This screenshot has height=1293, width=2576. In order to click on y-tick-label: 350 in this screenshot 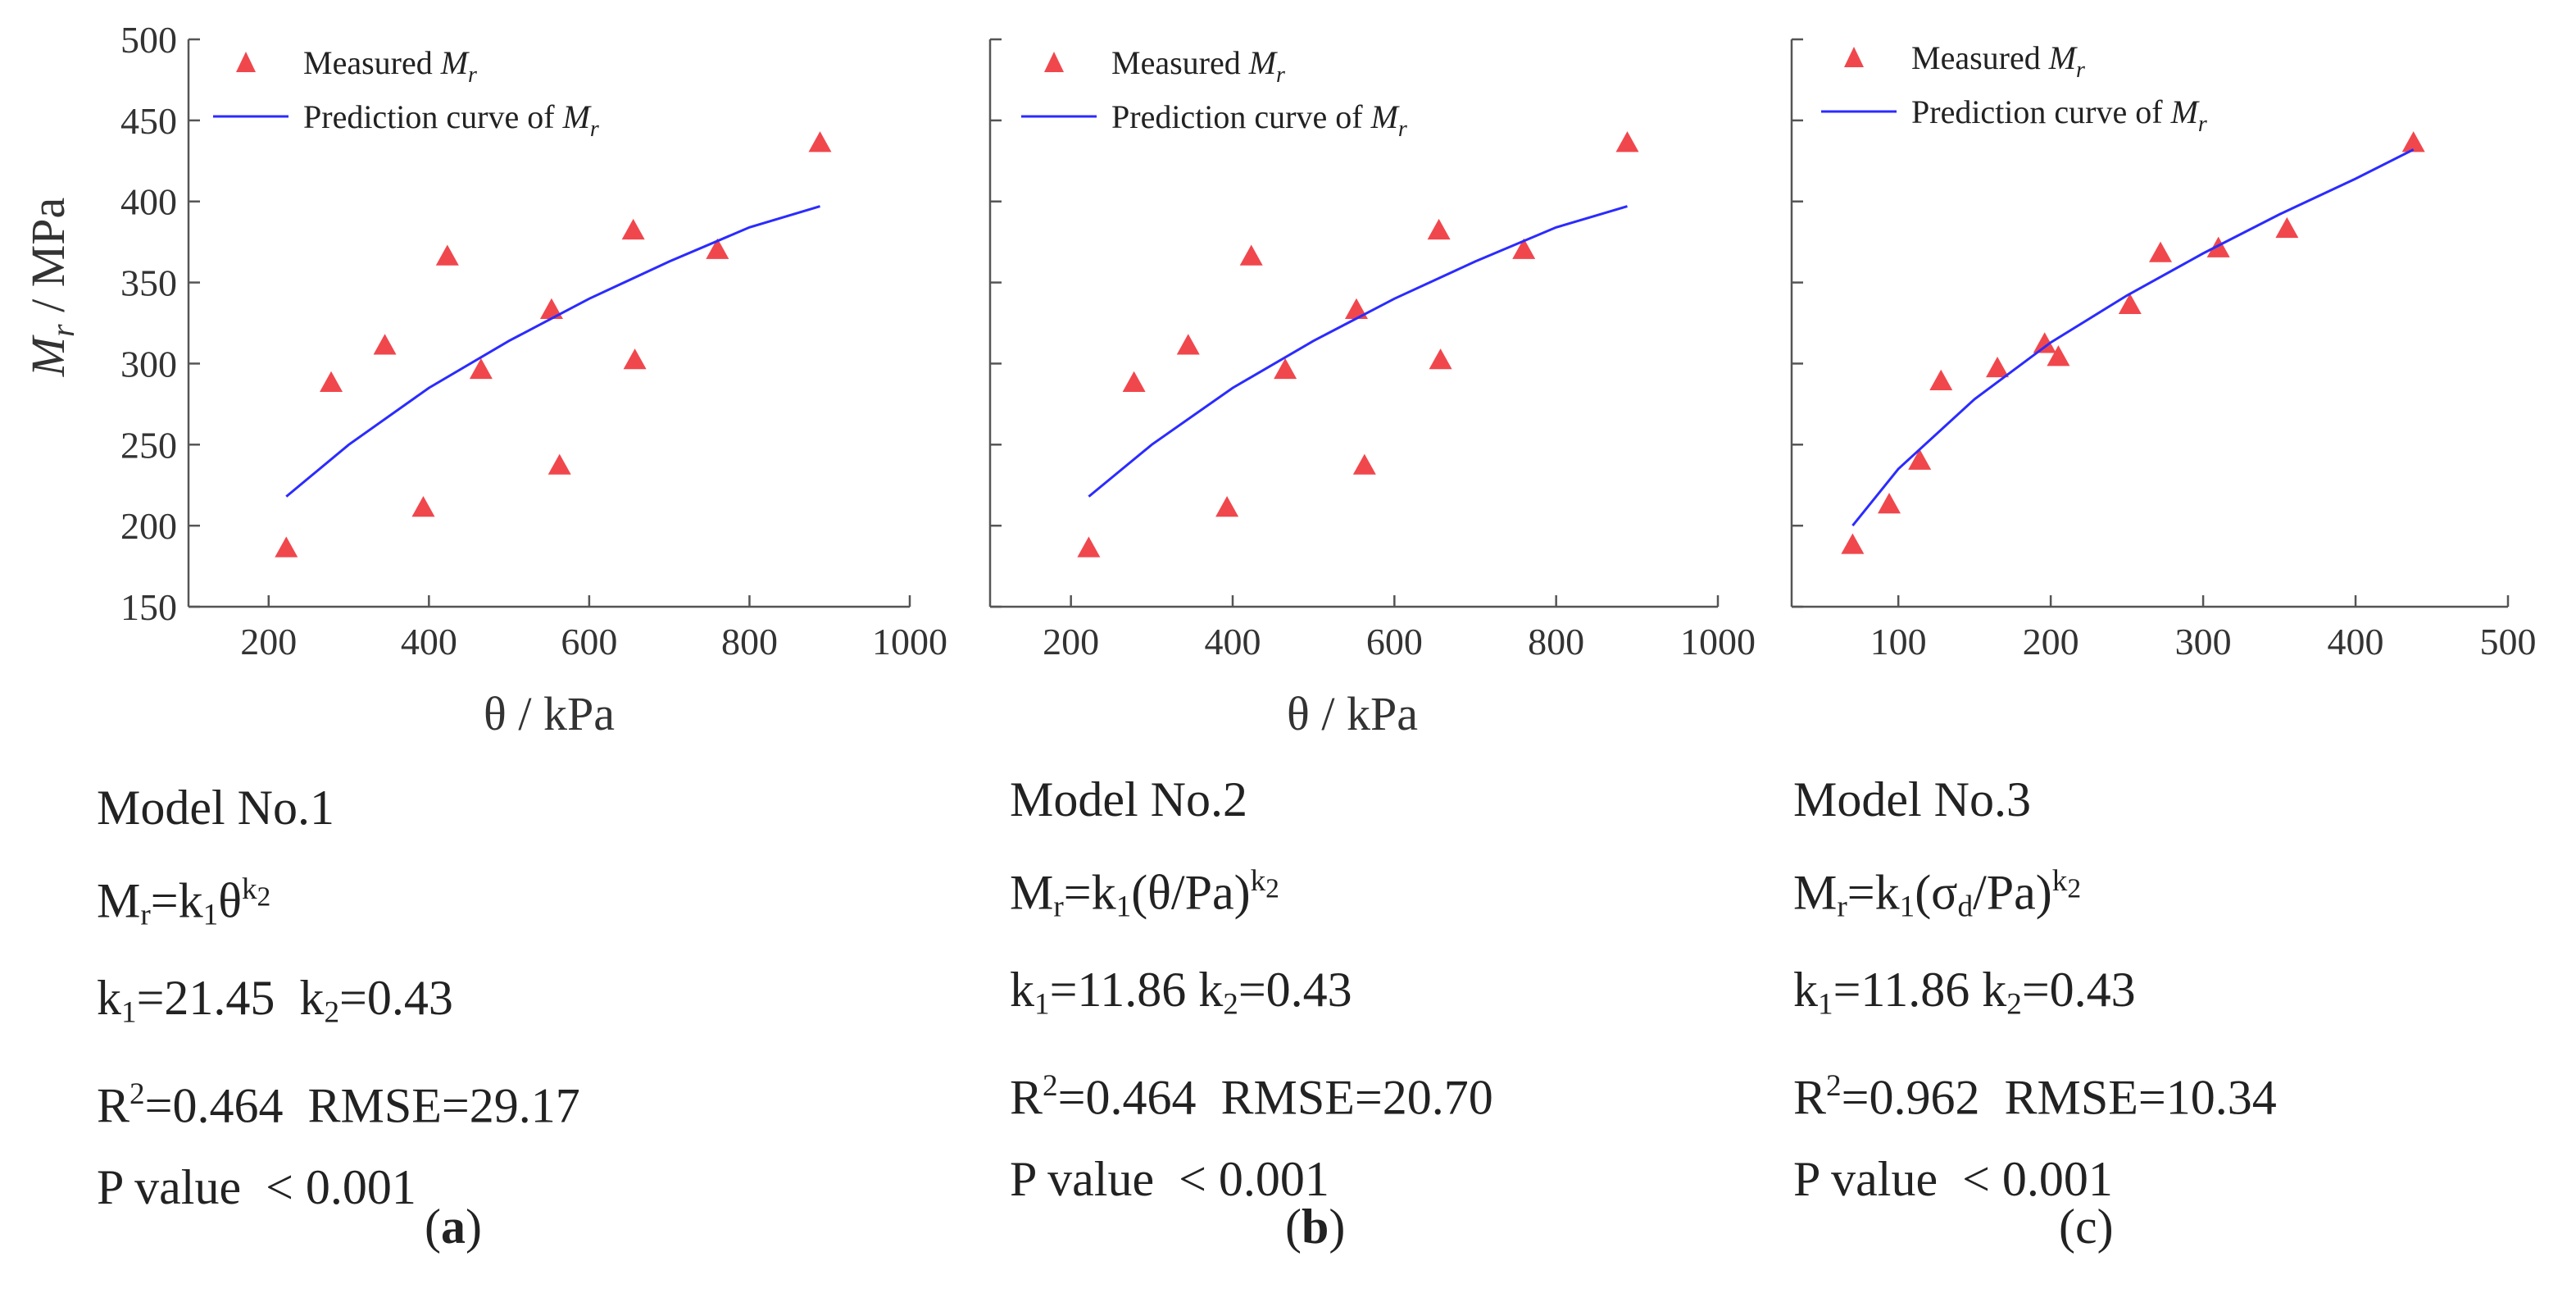, I will do `click(148, 283)`.